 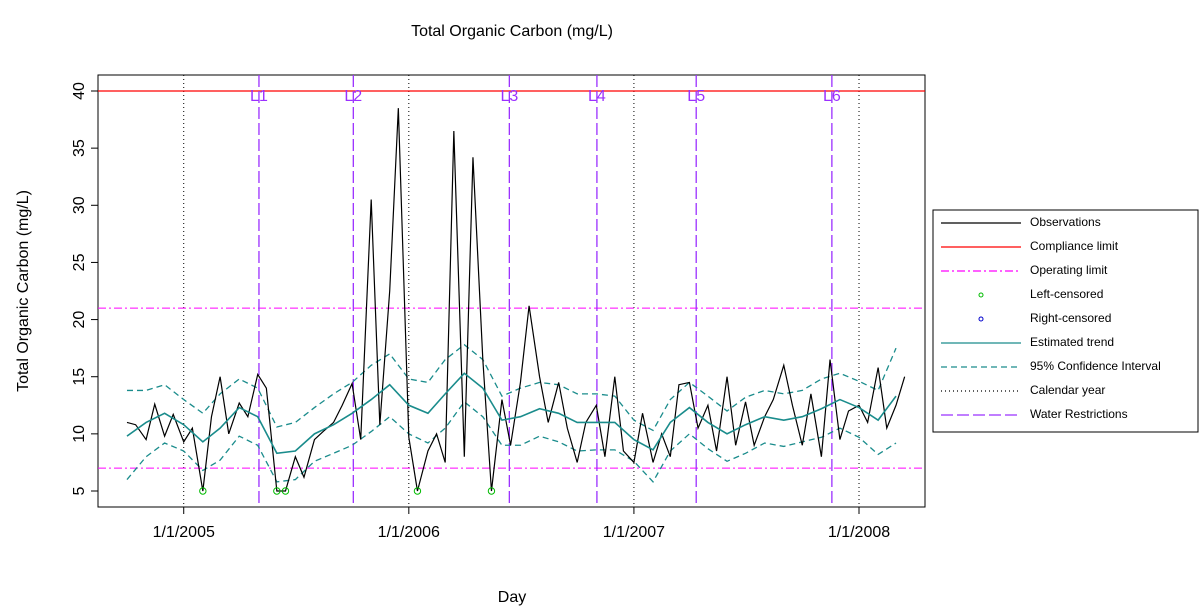 What do you see at coordinates (512, 31) in the screenshot?
I see `chart-title: Total Organic Carbon (mg/L)` at bounding box center [512, 31].